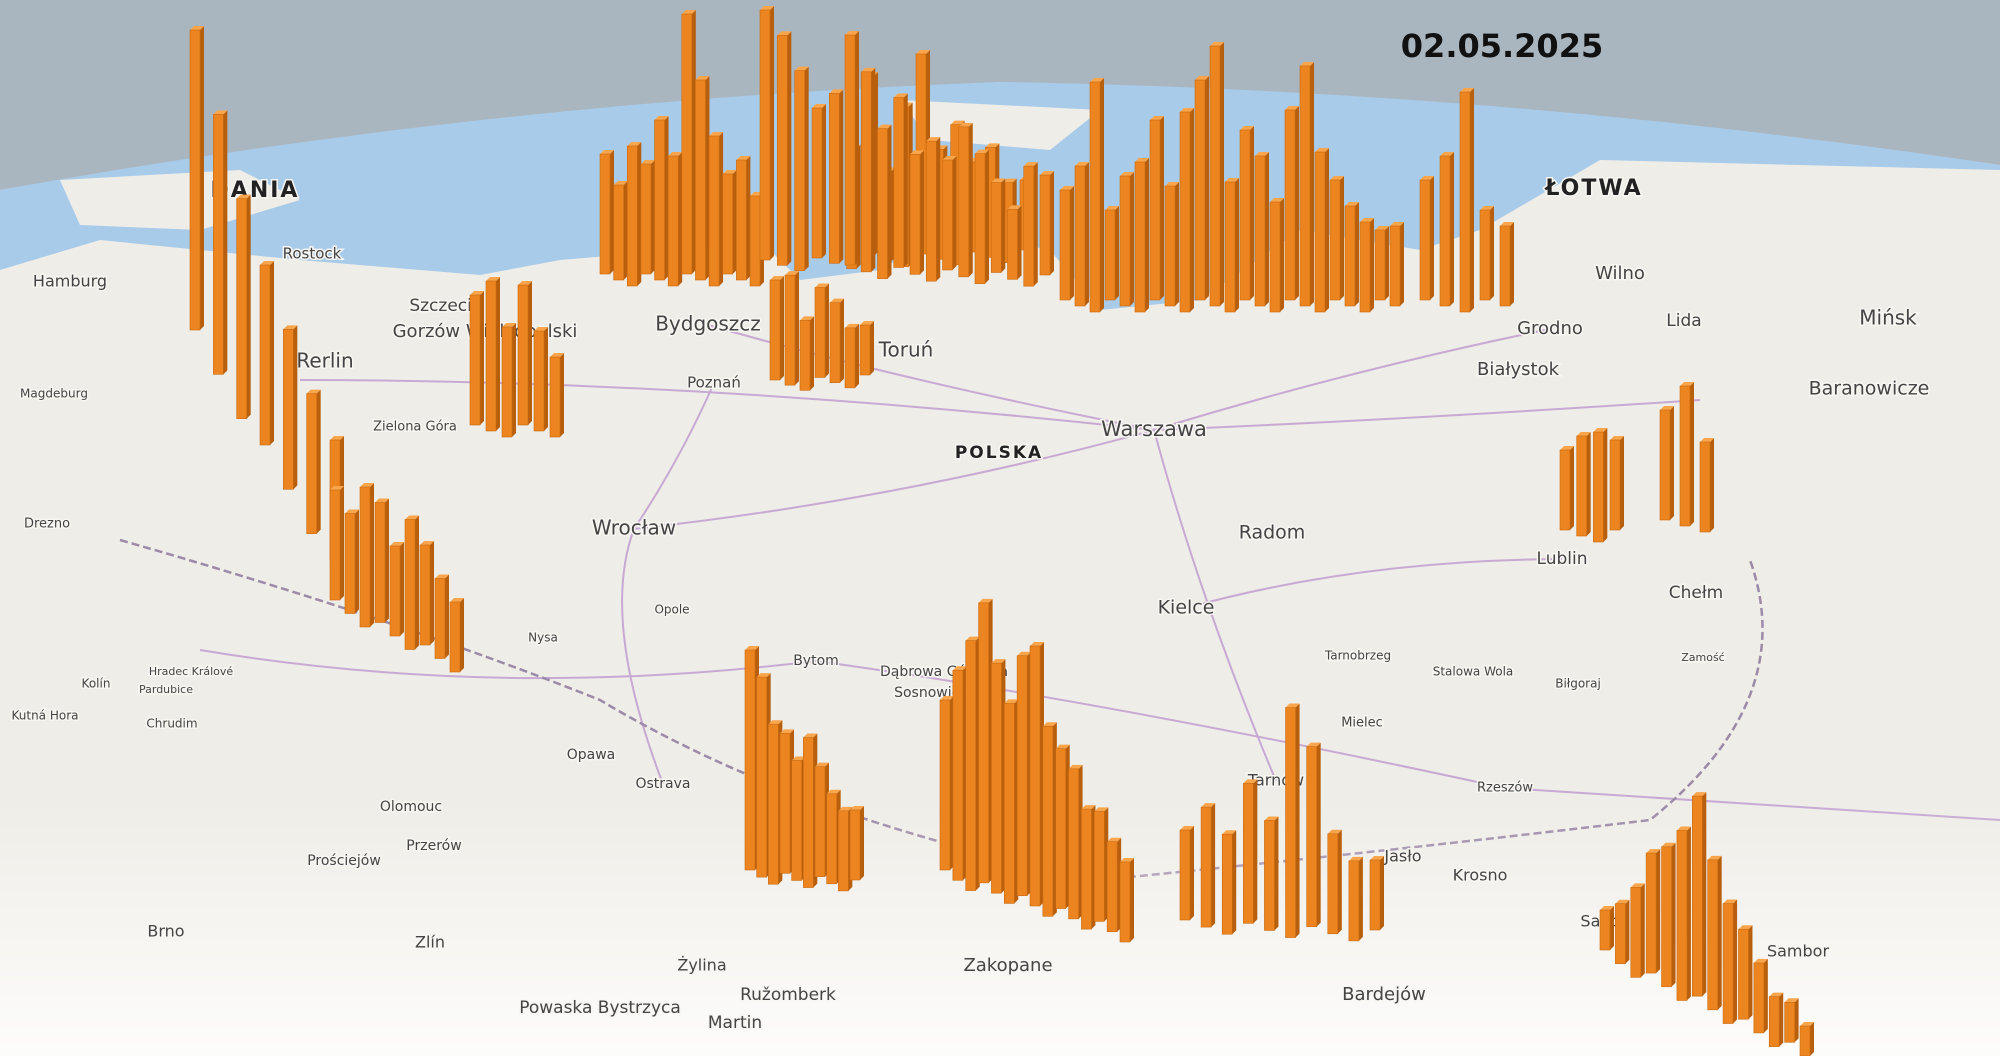 This screenshot has height=1060, width=2000. Describe the element at coordinates (1502, 46) in the screenshot. I see `date-title: 02.05.2025` at that location.